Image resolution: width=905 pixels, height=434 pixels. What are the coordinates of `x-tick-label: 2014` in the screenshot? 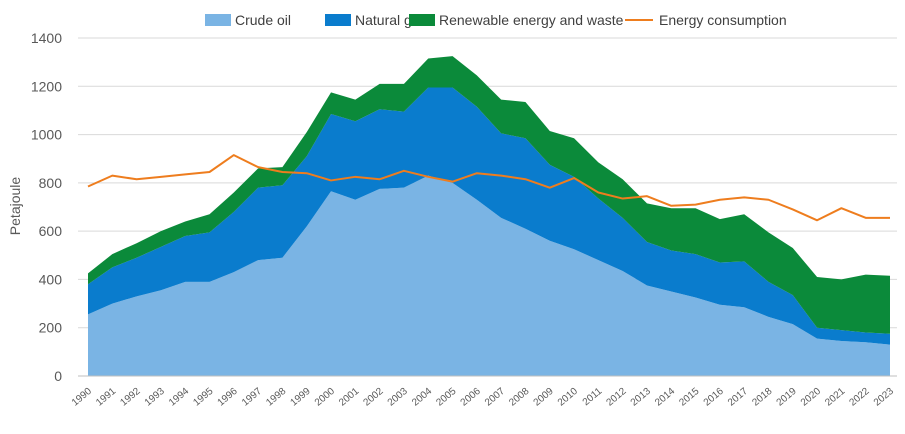 It's located at (665, 397).